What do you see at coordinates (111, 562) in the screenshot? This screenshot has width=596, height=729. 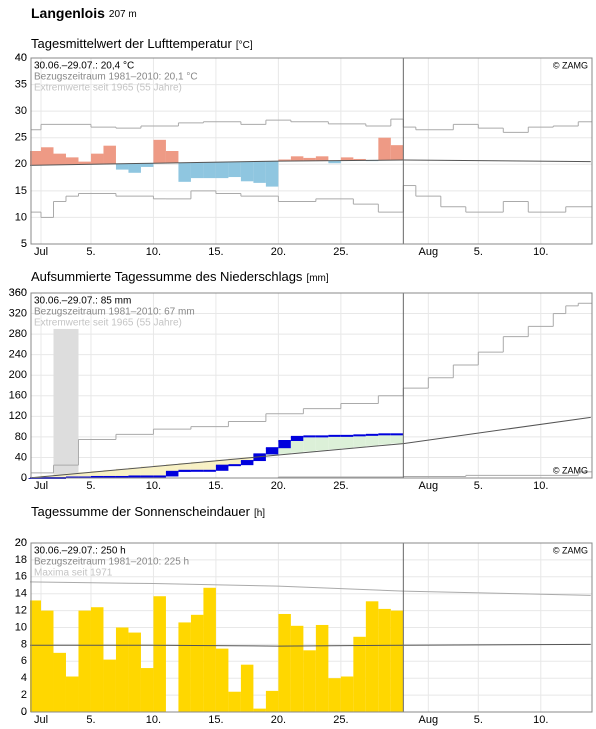 I see `info-line: Bezugszeitraum 1981–2010: 225 h` at bounding box center [111, 562].